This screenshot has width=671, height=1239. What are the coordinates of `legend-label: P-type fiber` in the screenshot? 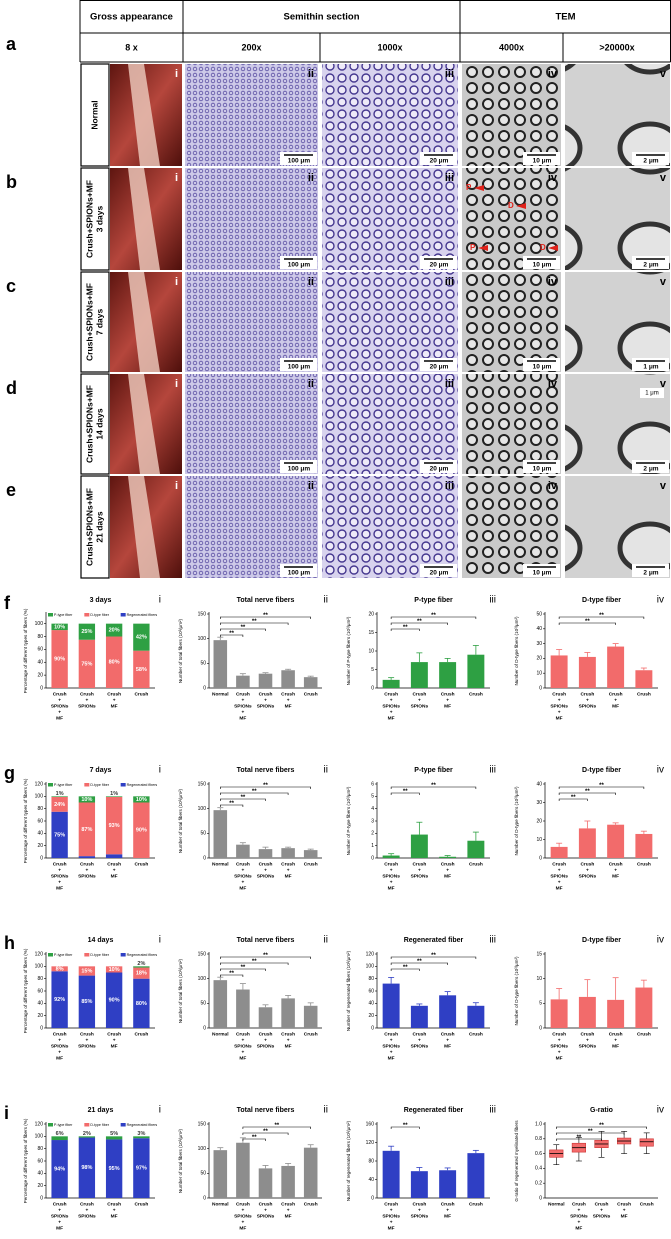 It's located at (63, 785).